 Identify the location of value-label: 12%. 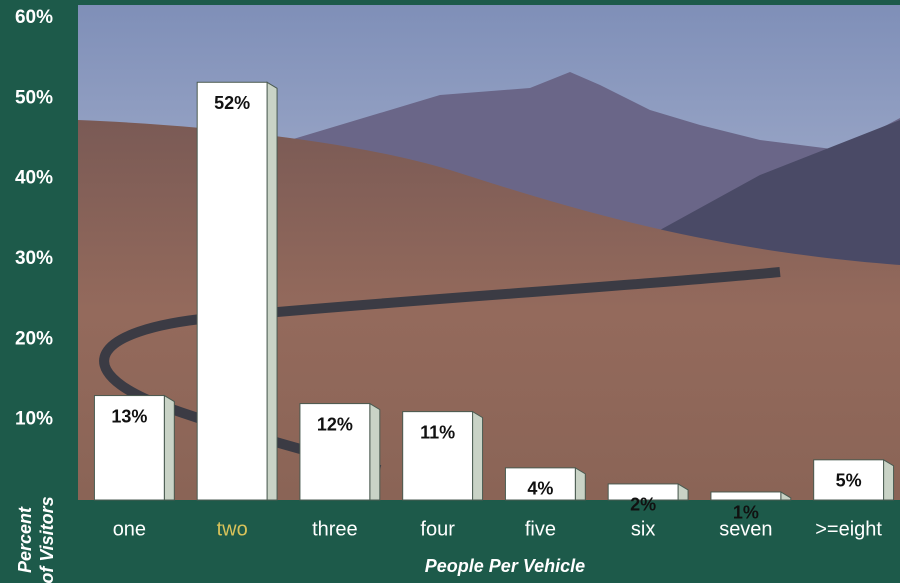
(335, 424).